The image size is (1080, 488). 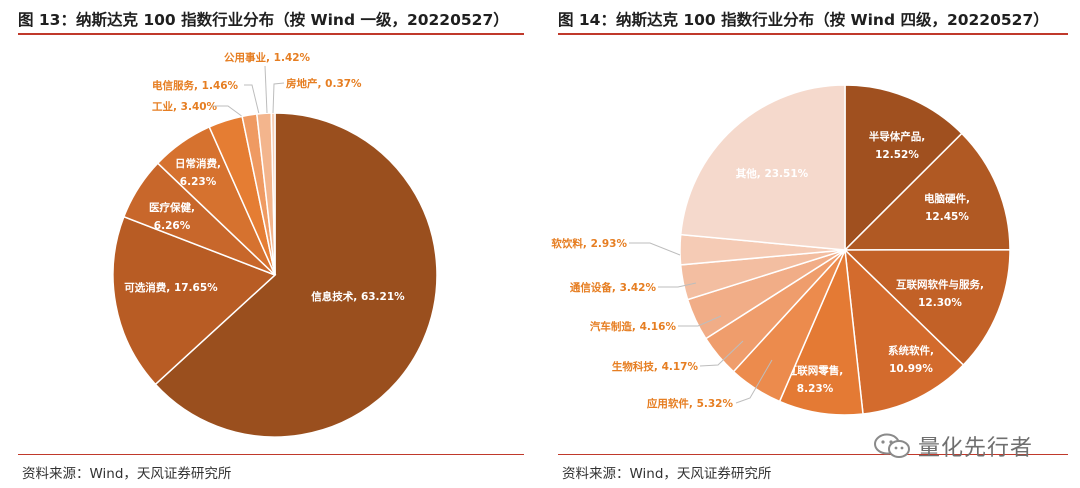 I want to click on left-data-label-4: 工业, 3.40%, so click(x=185, y=106).